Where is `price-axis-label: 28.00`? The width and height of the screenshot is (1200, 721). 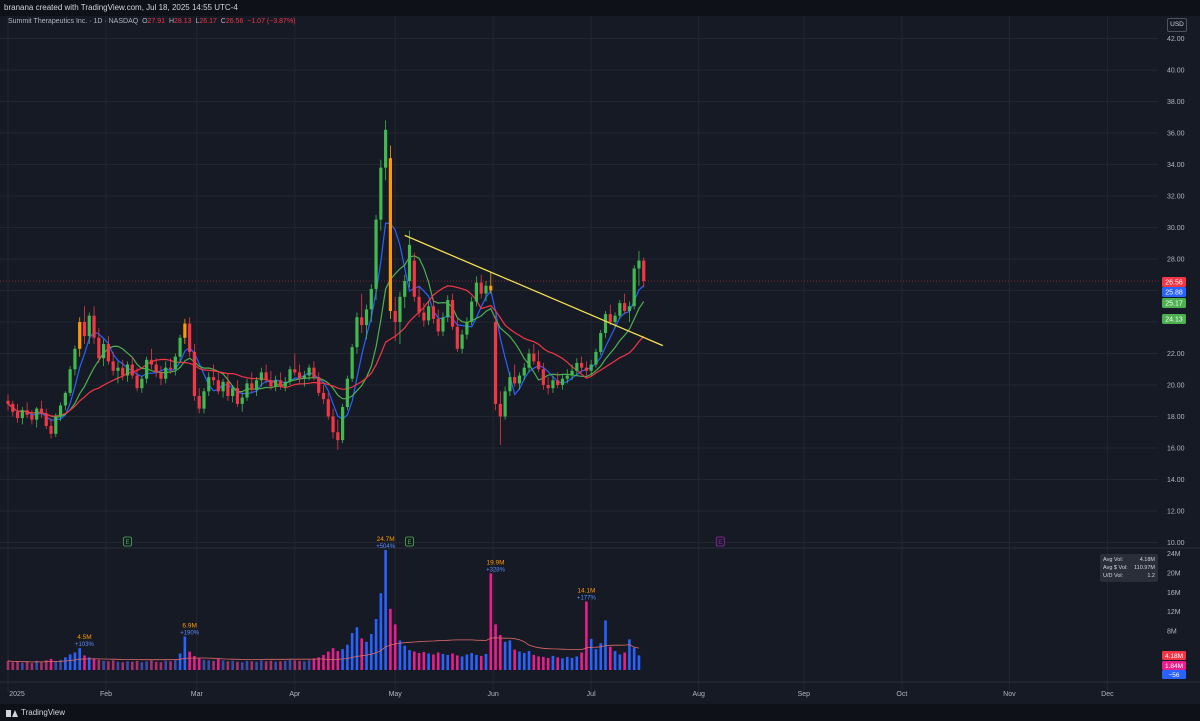 price-axis-label: 28.00 is located at coordinates (1176, 260).